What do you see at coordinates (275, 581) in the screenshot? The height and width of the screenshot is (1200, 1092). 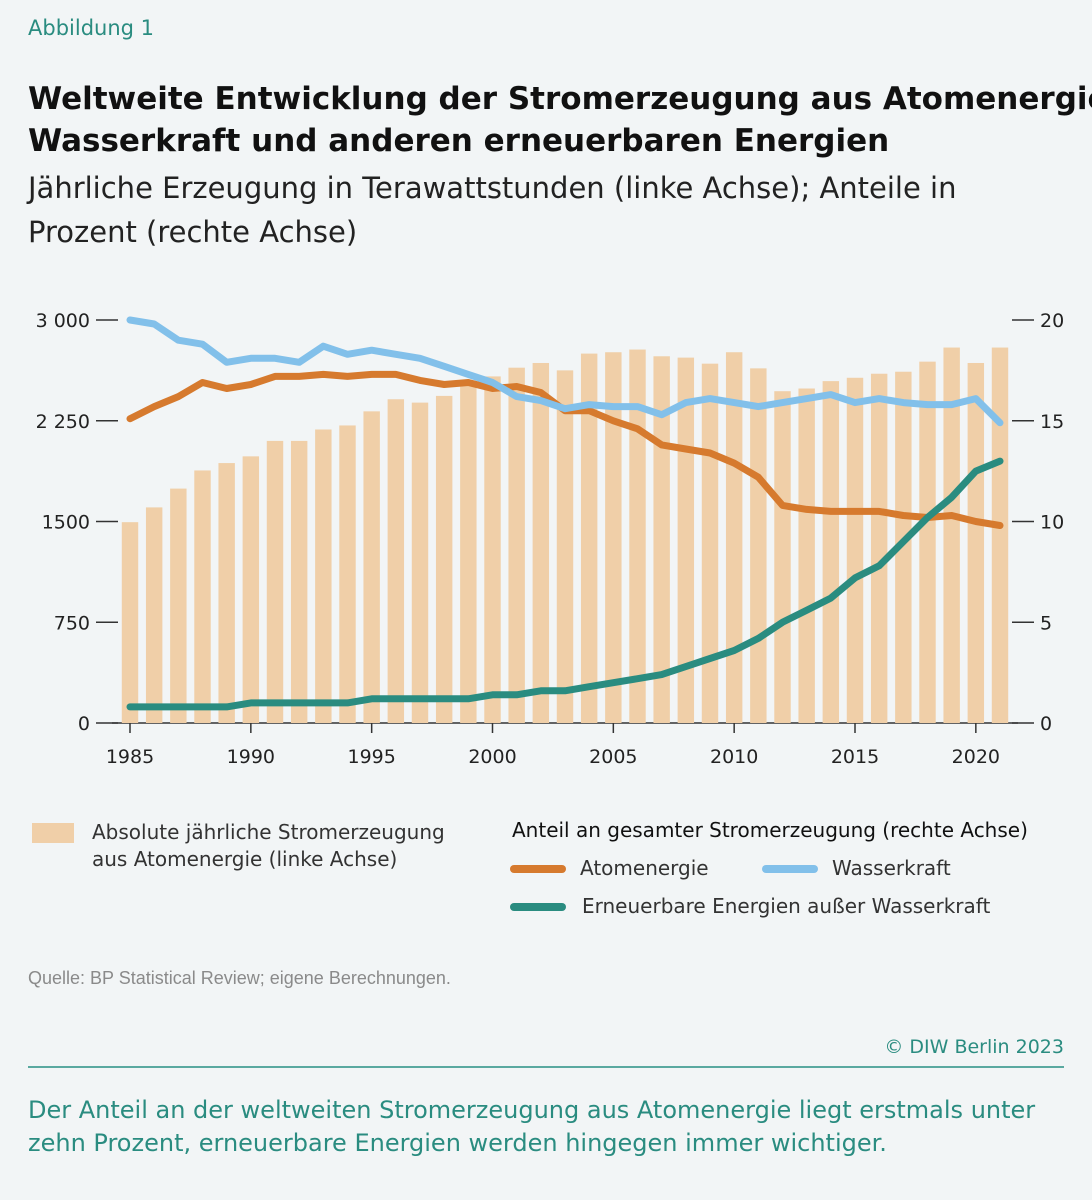 I see `bar-1991` at bounding box center [275, 581].